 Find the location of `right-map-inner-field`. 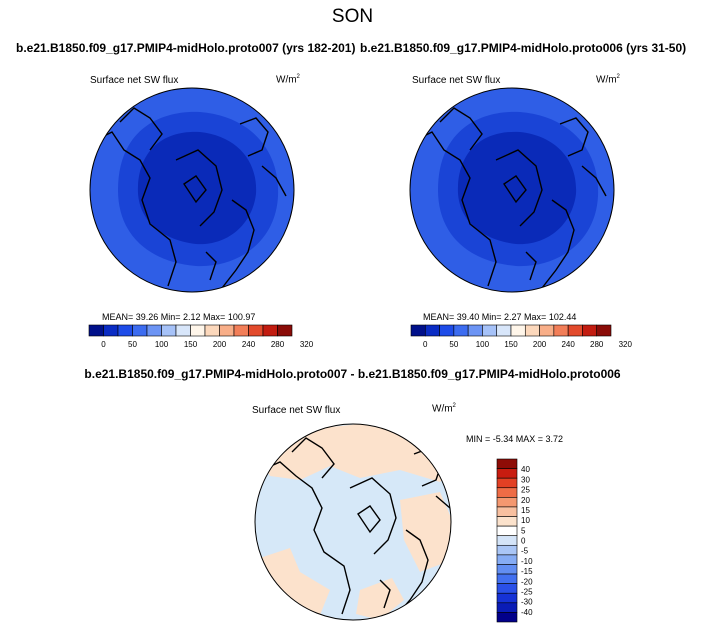

right-map-inner-field is located at coordinates (517, 188).